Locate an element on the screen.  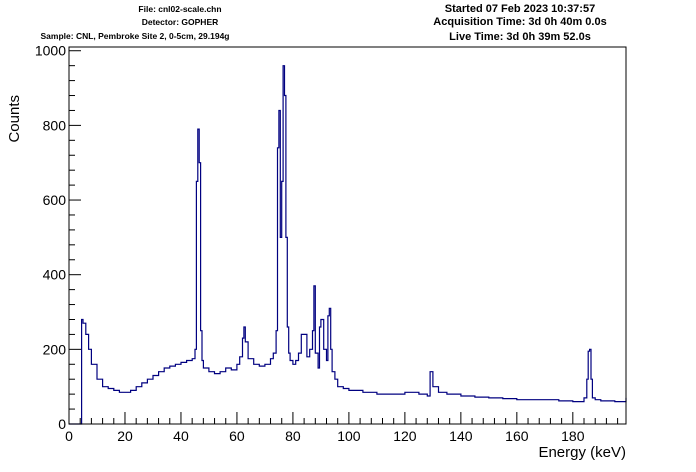
x-tick-label: 140 is located at coordinates (461, 436).